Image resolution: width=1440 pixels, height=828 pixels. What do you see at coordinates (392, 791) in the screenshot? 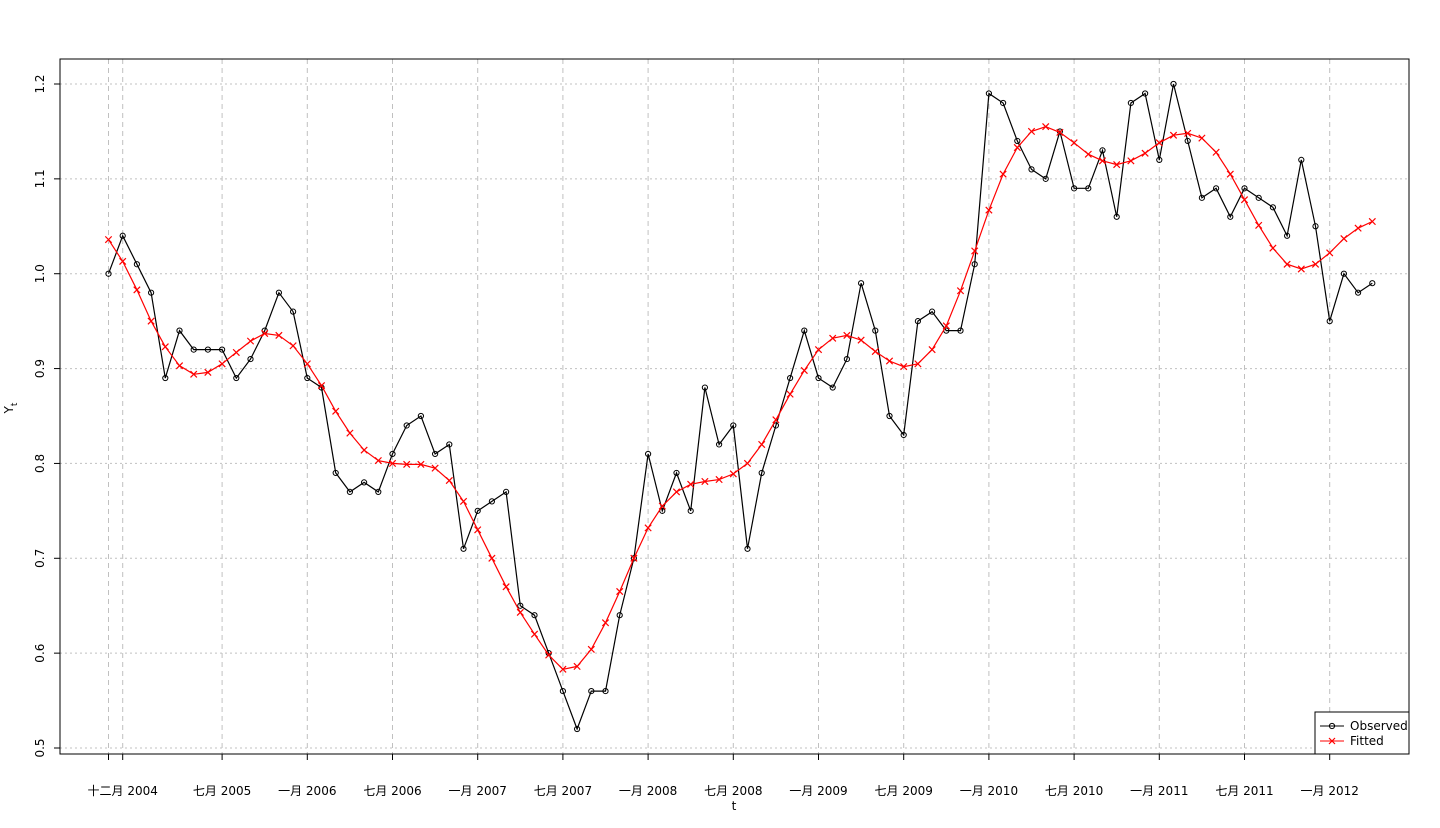
I see `x-tick-label: 七月 2006` at bounding box center [392, 791].